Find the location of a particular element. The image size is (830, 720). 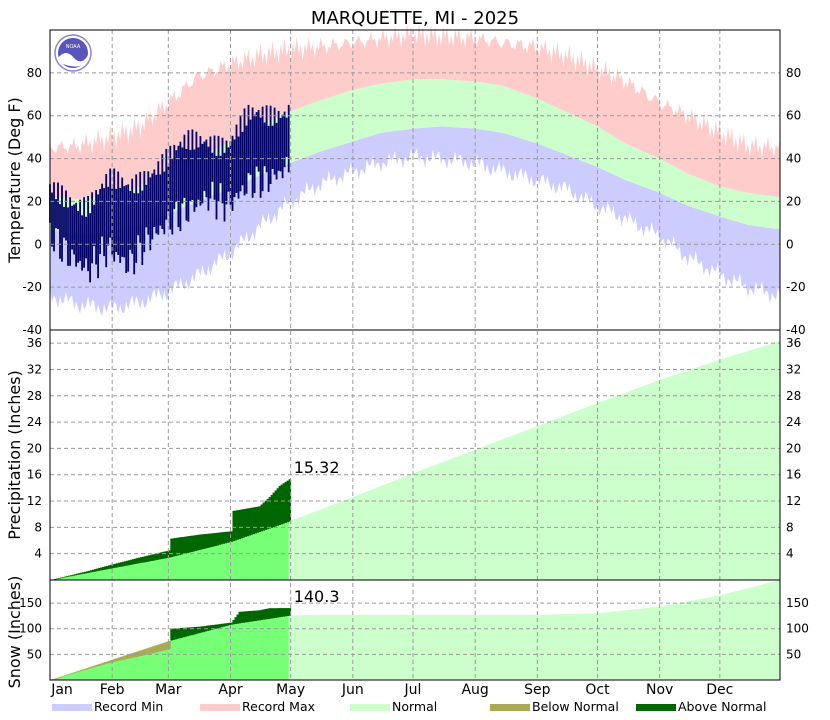

precip-tick-right: 8 is located at coordinates (790, 527).